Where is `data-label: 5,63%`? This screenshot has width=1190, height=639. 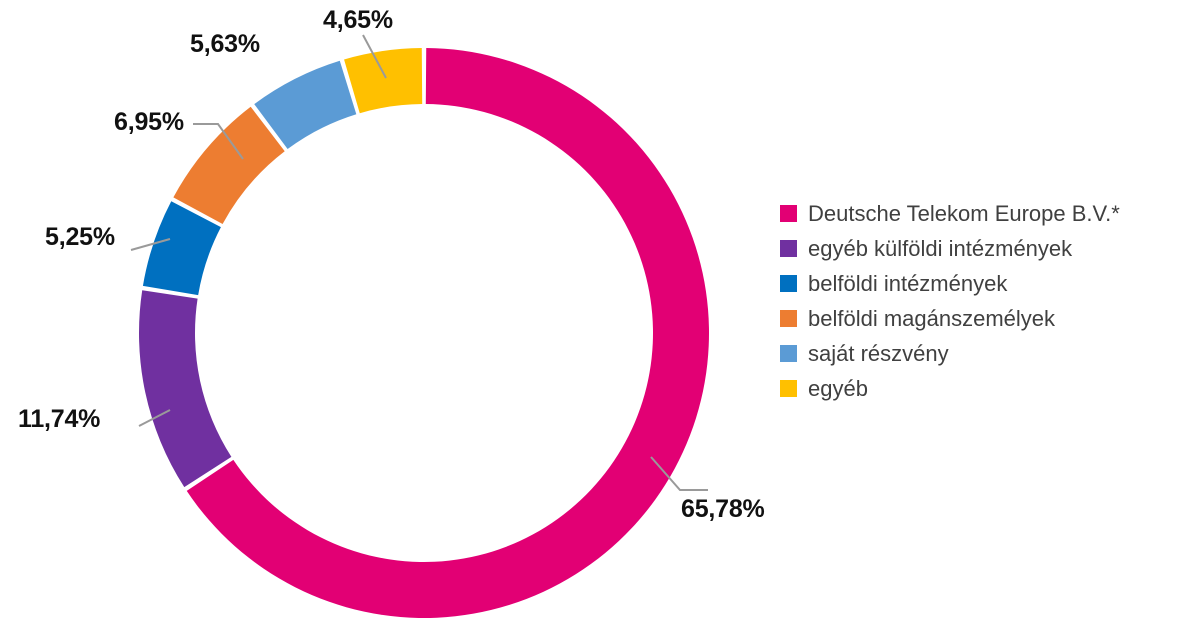 data-label: 5,63% is located at coordinates (225, 44).